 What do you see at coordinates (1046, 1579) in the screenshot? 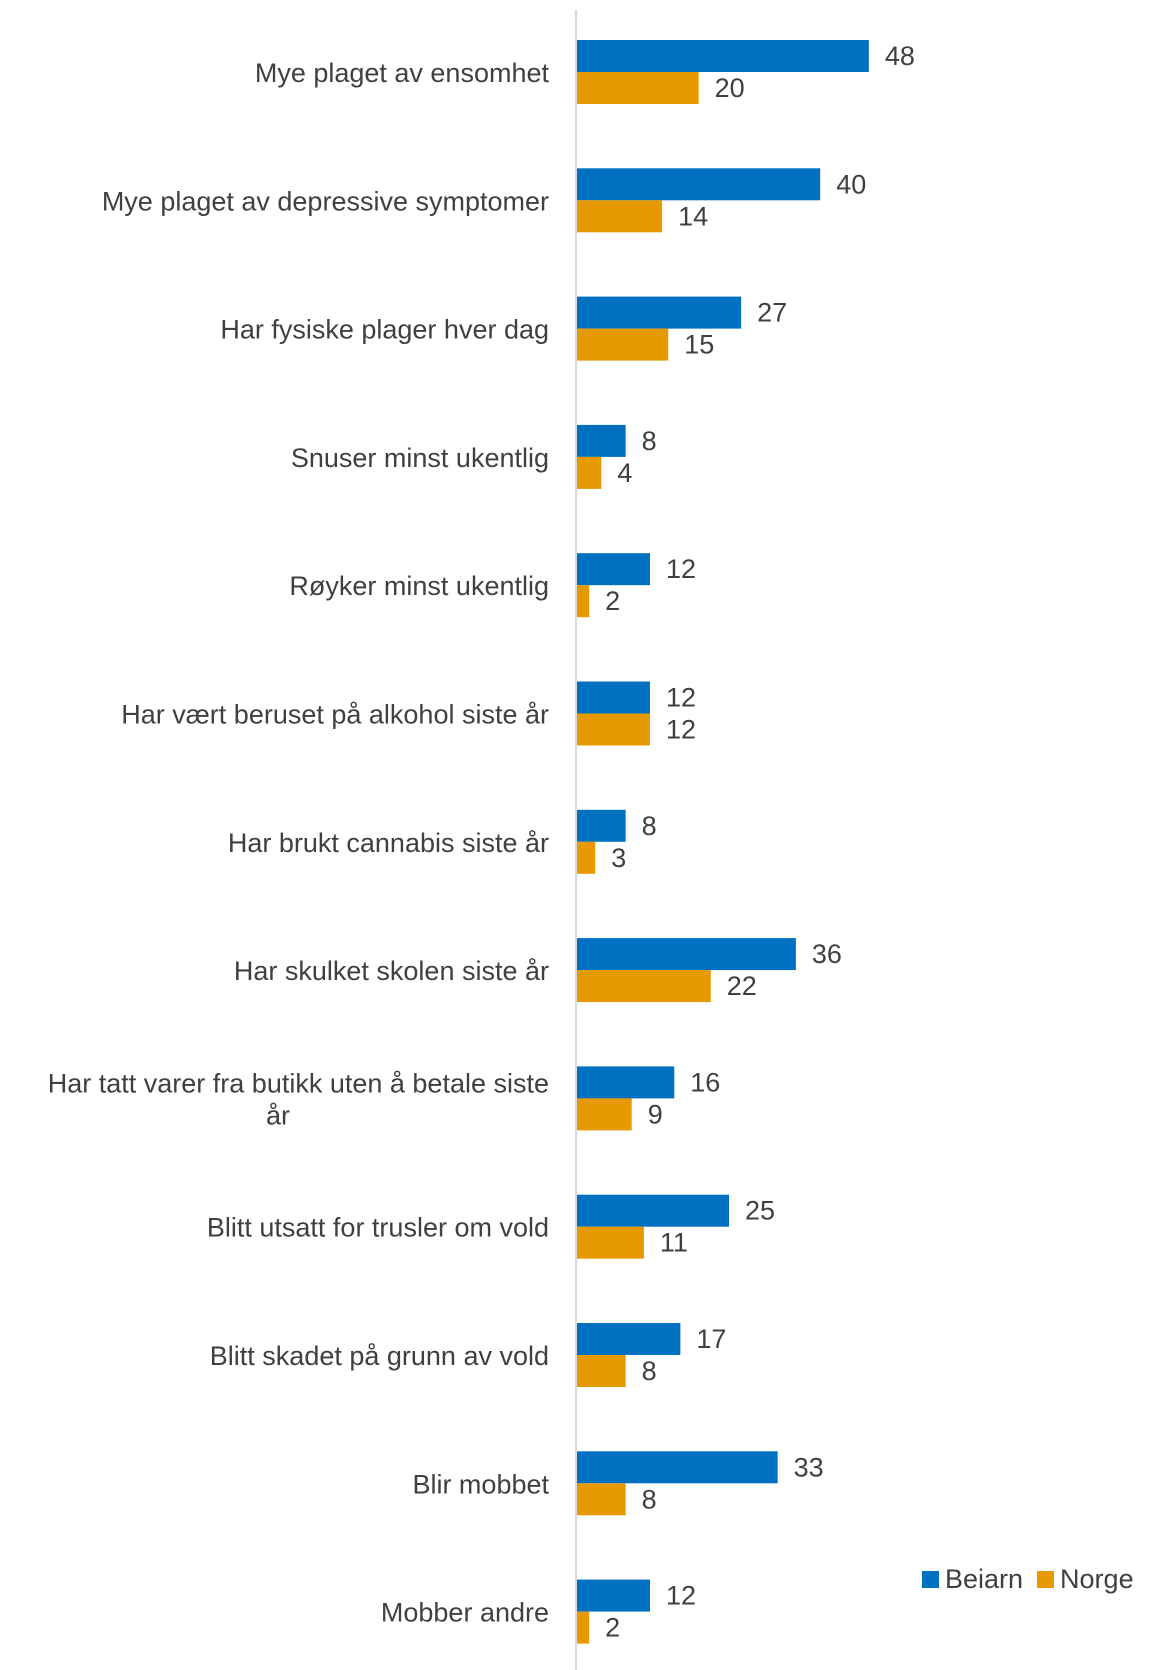
I see `legend-swatch-norge` at bounding box center [1046, 1579].